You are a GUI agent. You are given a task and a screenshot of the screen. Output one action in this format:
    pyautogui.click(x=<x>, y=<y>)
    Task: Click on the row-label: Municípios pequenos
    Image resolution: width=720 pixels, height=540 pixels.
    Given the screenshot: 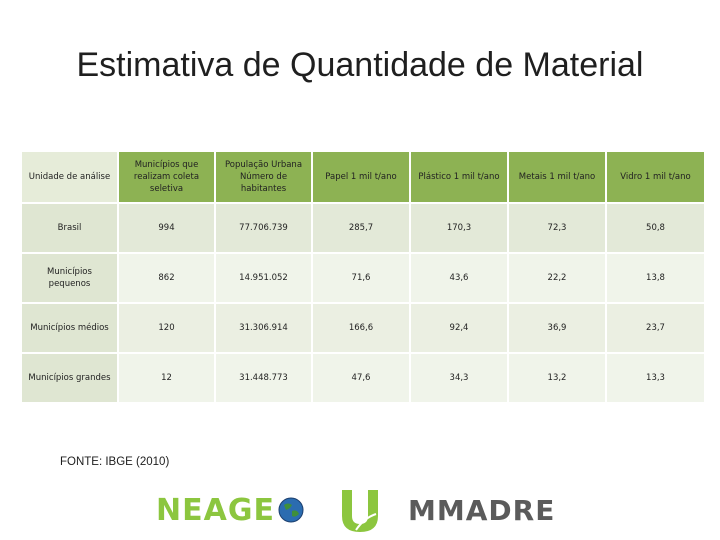 What is the action you would take?
    pyautogui.click(x=69, y=278)
    